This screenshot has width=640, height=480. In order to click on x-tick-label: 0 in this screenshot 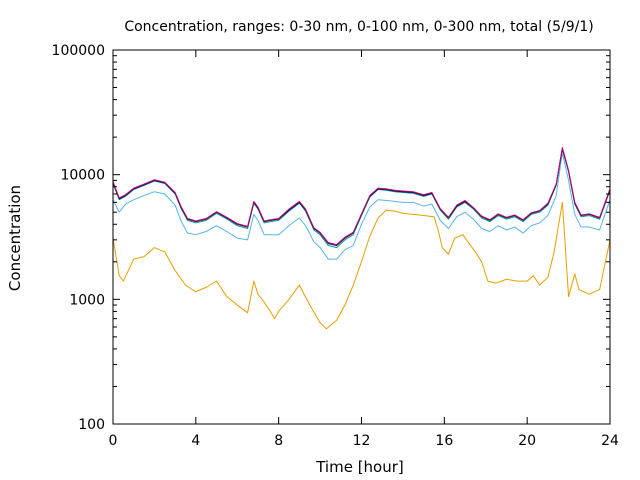, I will do `click(113, 441)`.